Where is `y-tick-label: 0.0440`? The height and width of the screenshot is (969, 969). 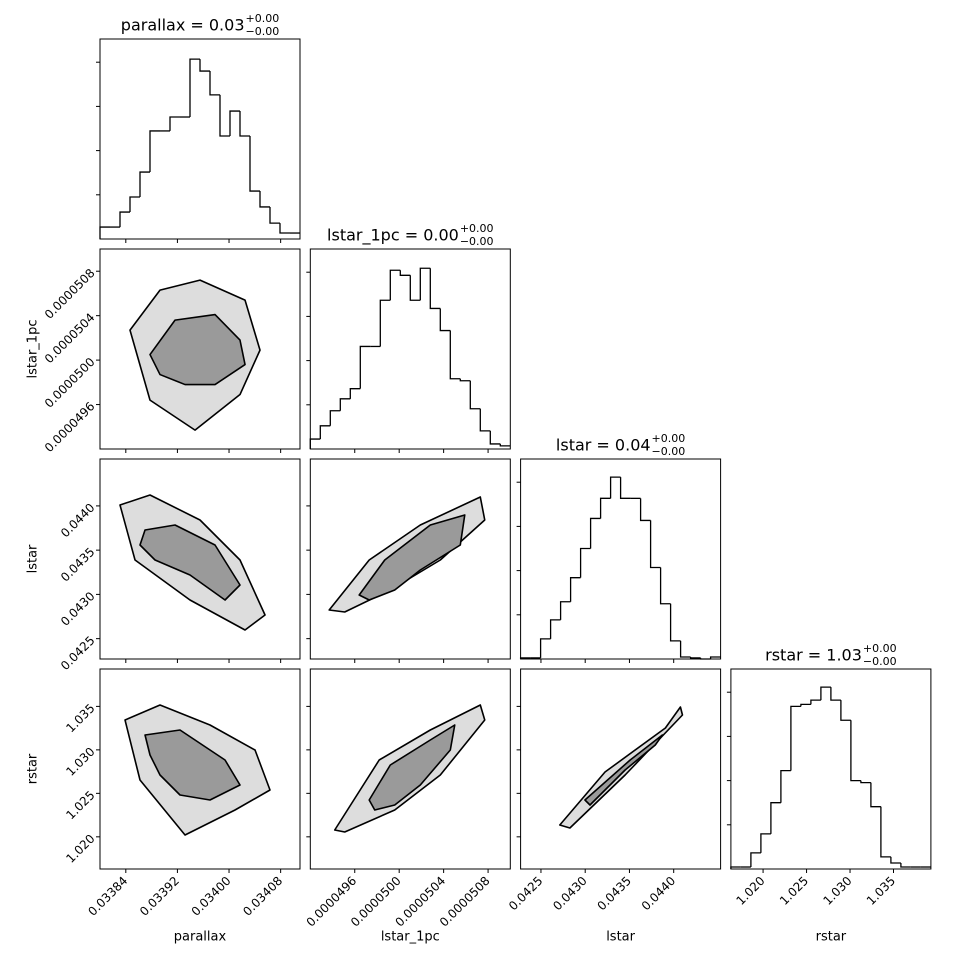 y-tick-label: 0.0440 is located at coordinates (78, 521).